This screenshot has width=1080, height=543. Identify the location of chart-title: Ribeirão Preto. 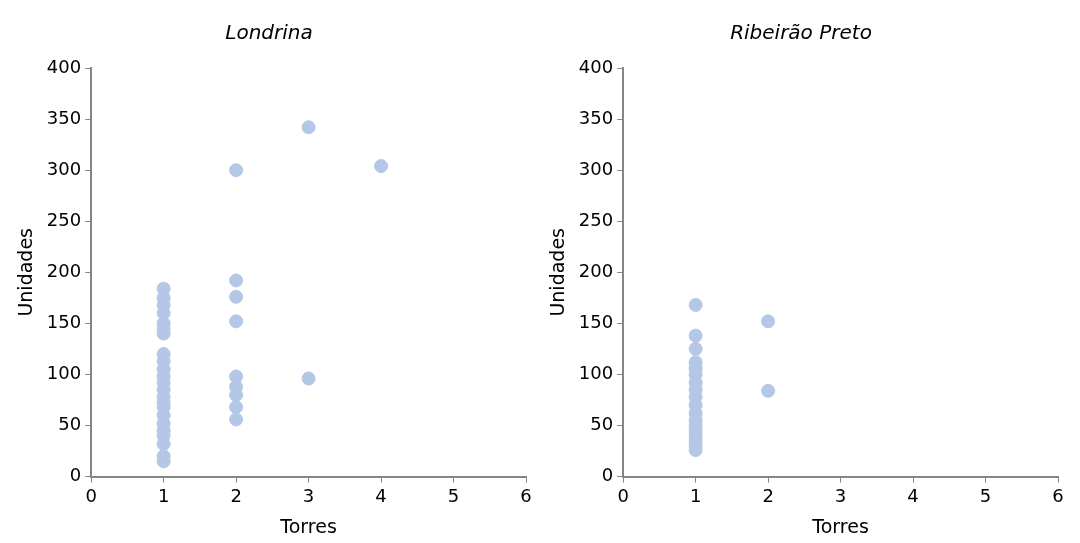
(801, 32).